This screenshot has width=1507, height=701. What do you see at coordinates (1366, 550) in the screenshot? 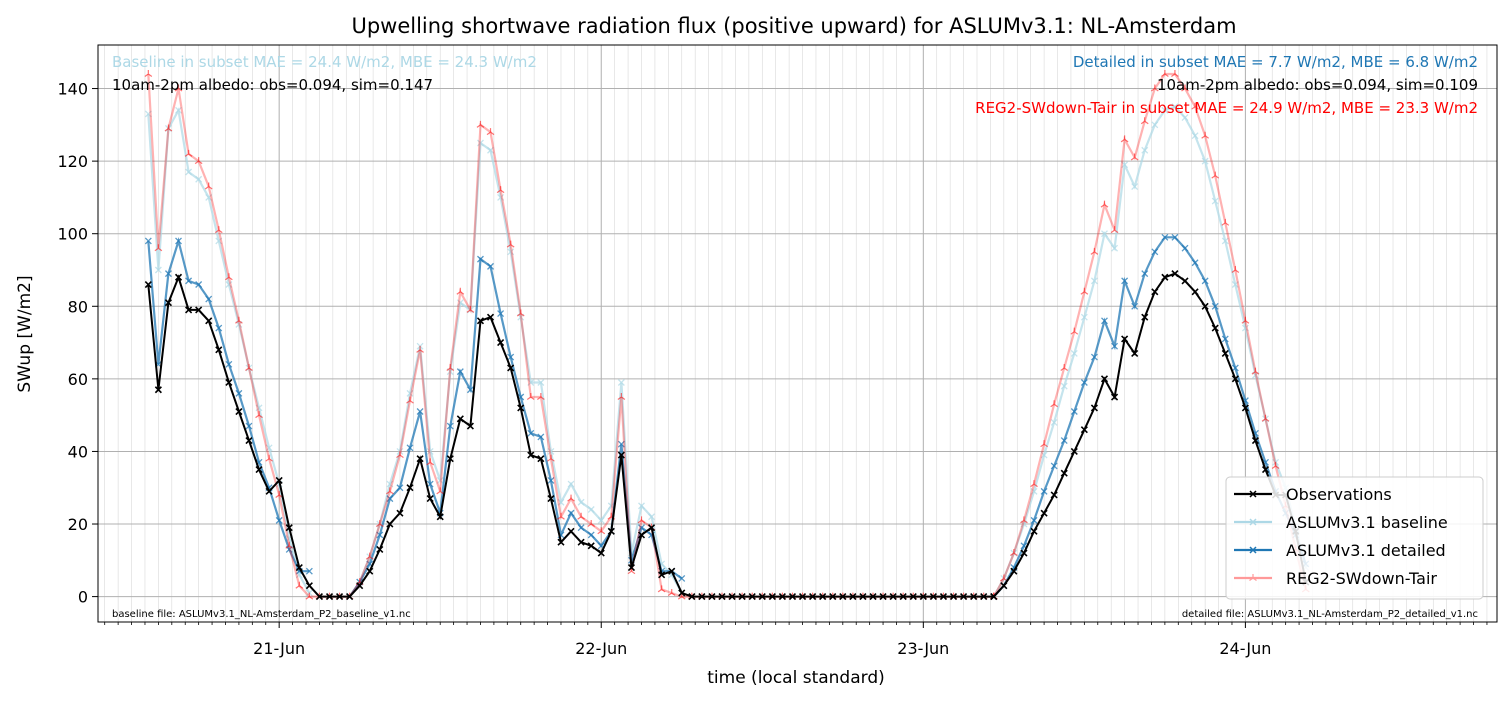
I see `legend-label: ASLUMv3.1 detailed` at bounding box center [1366, 550].